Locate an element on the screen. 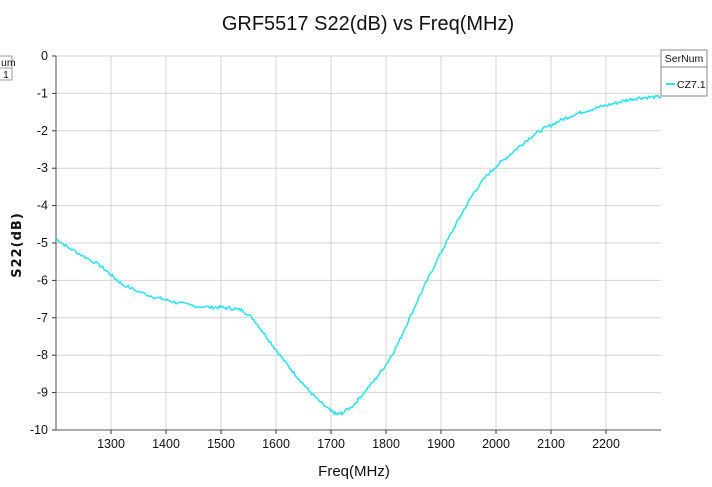  y-tick-label: -4 is located at coordinates (42, 206).